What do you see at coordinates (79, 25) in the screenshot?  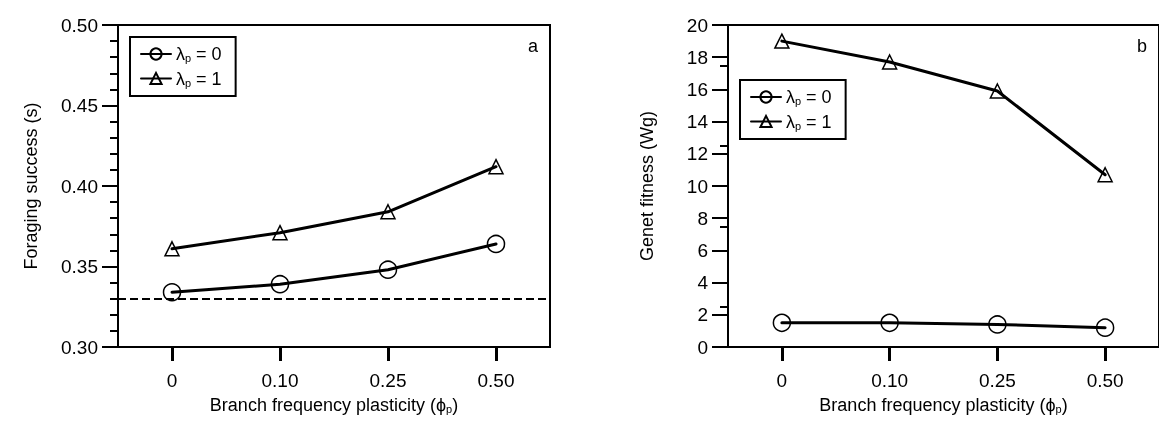 I see `y-tick-label: 0.50` at bounding box center [79, 25].